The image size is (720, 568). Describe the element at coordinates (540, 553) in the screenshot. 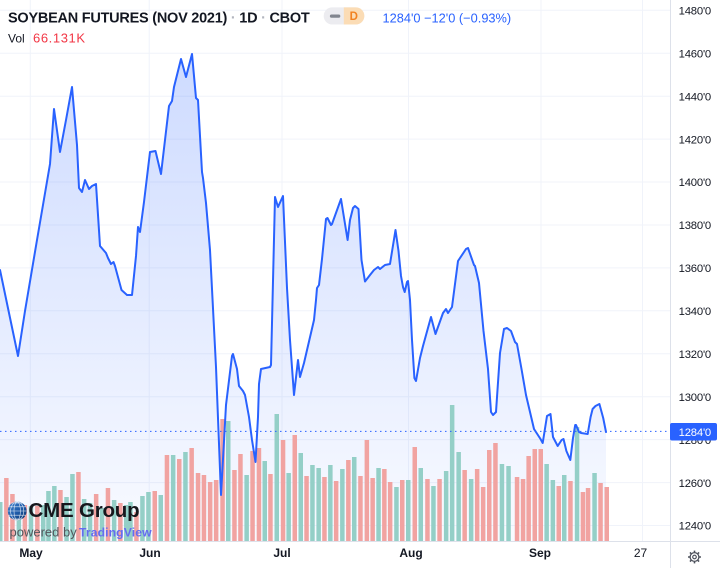

I see `svg-text: Sep` at that location.